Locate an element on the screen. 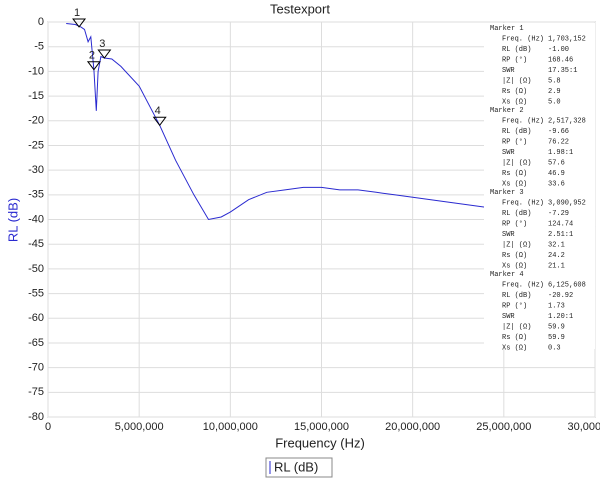 The width and height of the screenshot is (600, 480). x-tick-label: 30,000,000 is located at coordinates (583, 427).